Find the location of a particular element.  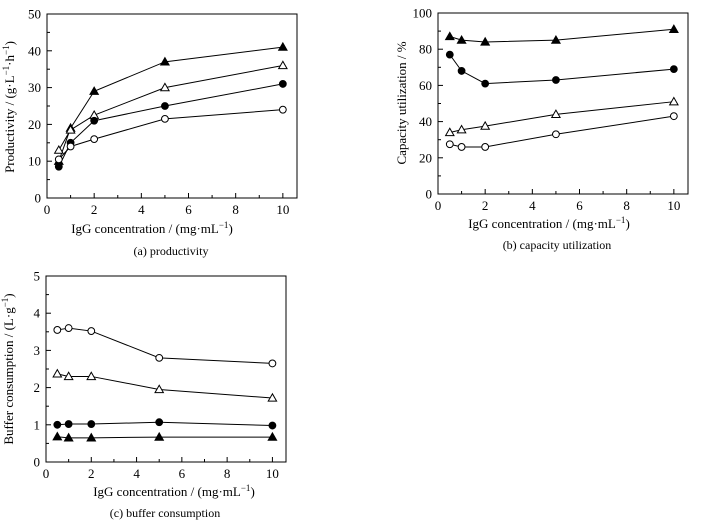

chart-caption: (b) capacity utilization is located at coordinates (557, 245).